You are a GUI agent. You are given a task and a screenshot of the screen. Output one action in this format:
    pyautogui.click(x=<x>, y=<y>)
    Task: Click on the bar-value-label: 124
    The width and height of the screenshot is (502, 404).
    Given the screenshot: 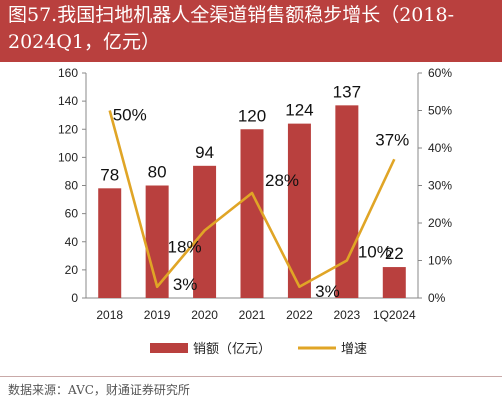 What is the action you would take?
    pyautogui.click(x=299, y=110)
    